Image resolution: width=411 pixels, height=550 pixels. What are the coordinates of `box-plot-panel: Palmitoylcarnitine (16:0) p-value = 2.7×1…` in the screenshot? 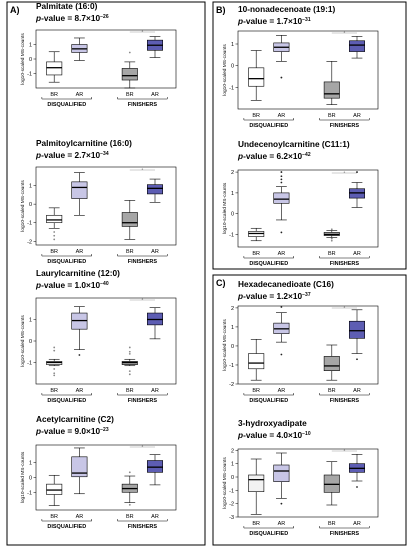 It's located at (98, 201).